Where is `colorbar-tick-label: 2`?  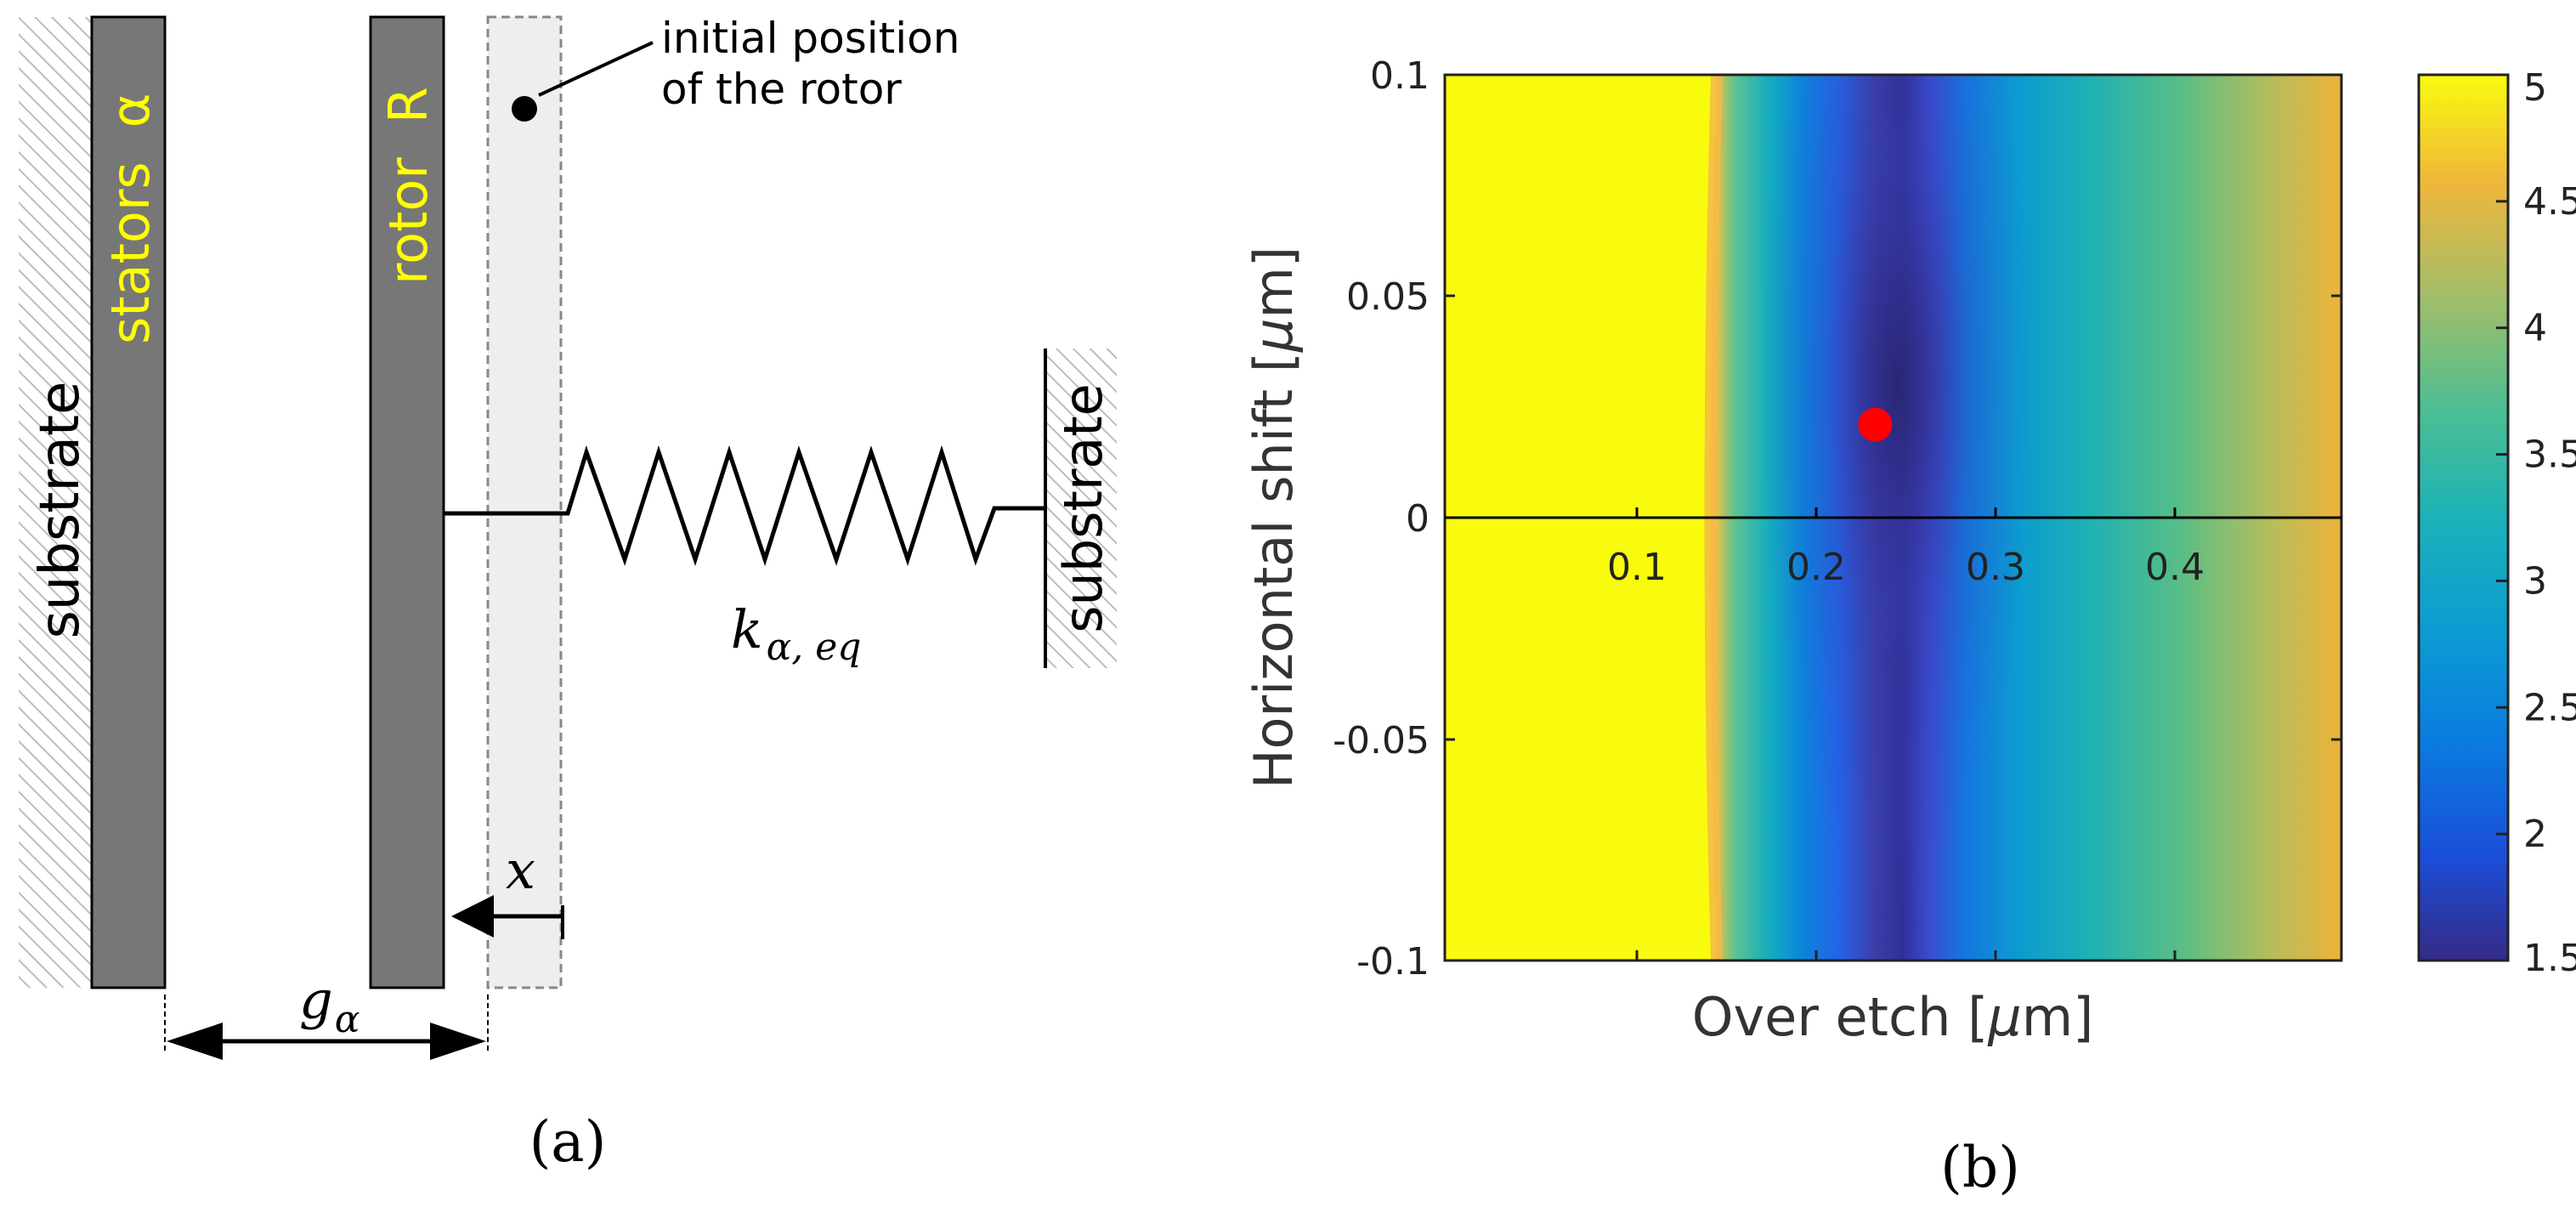 colorbar-tick-label: 2 is located at coordinates (2535, 834).